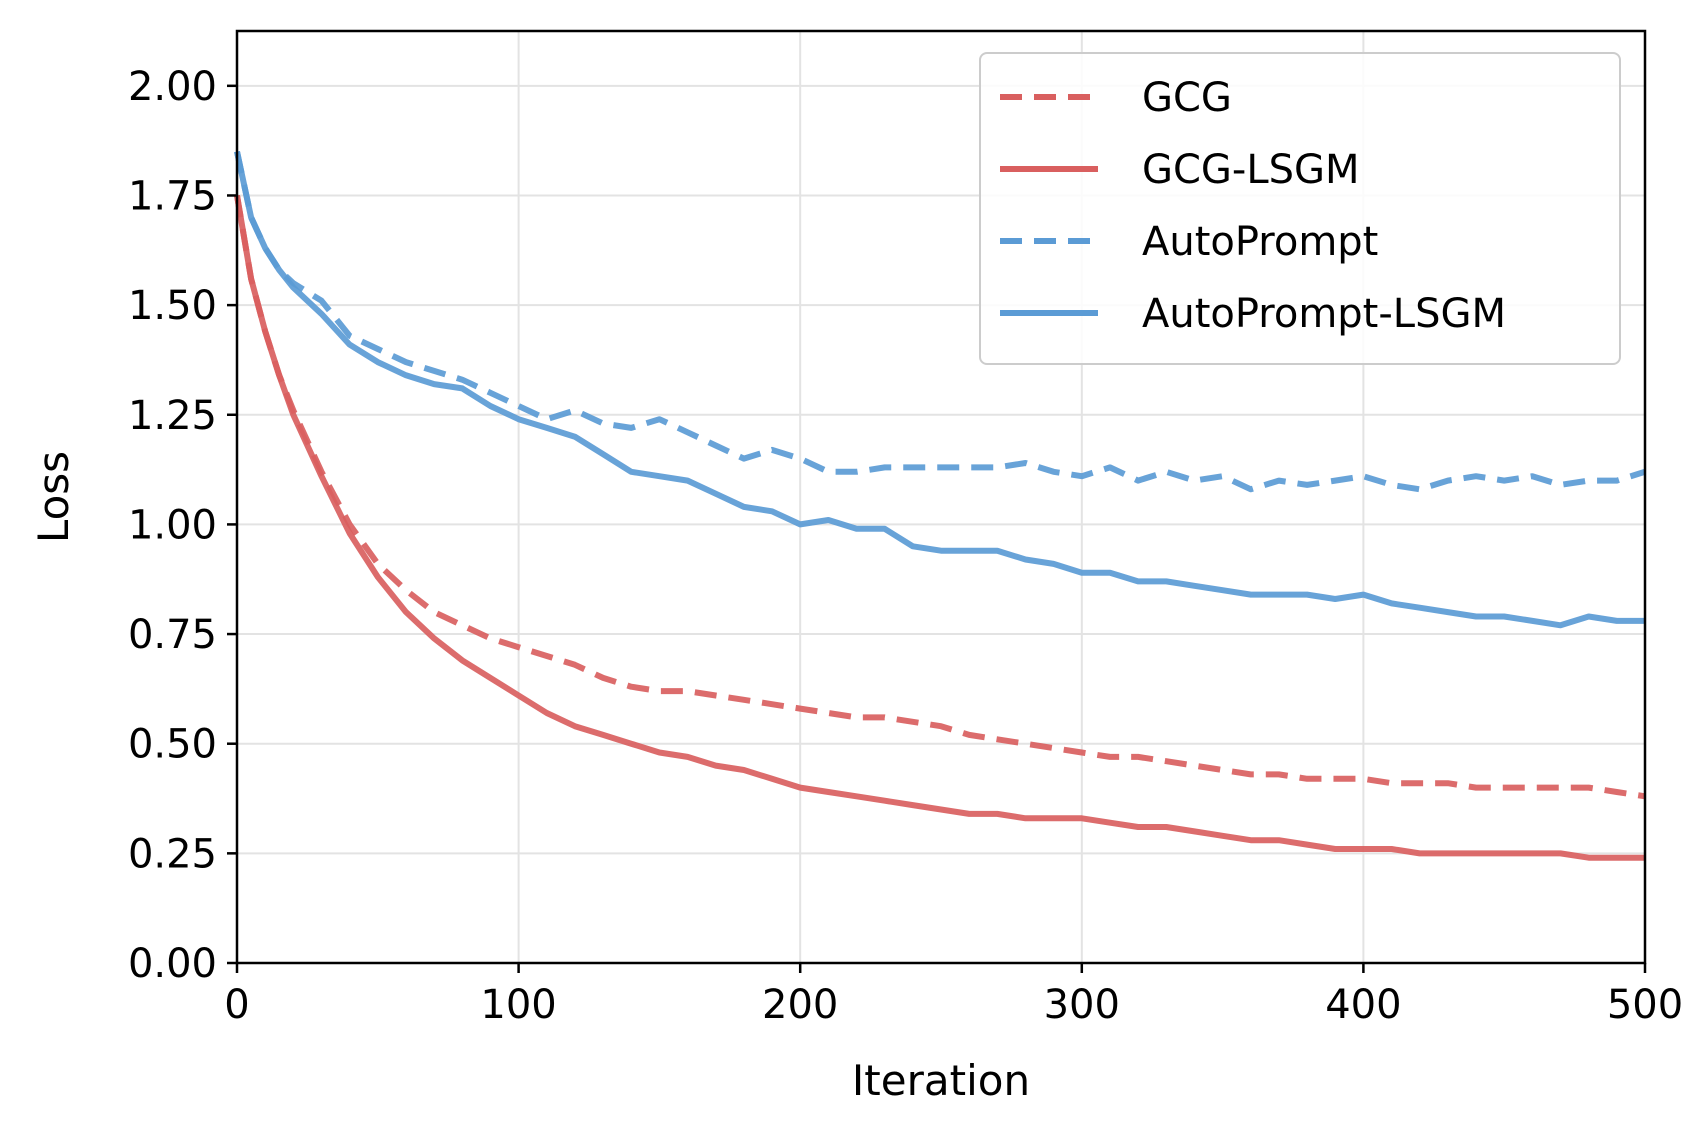 The image size is (1707, 1125). I want to click on x-tick-label: 400, so click(1363, 1005).